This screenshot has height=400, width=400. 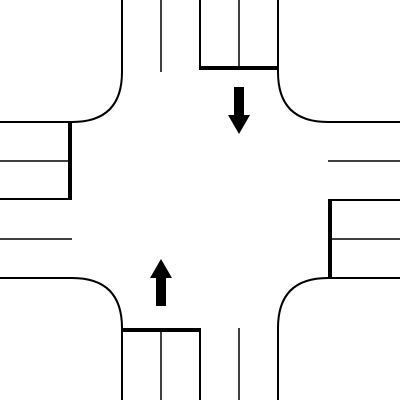 What do you see at coordinates (181, 364) in the screenshot?
I see `south-approach` at bounding box center [181, 364].